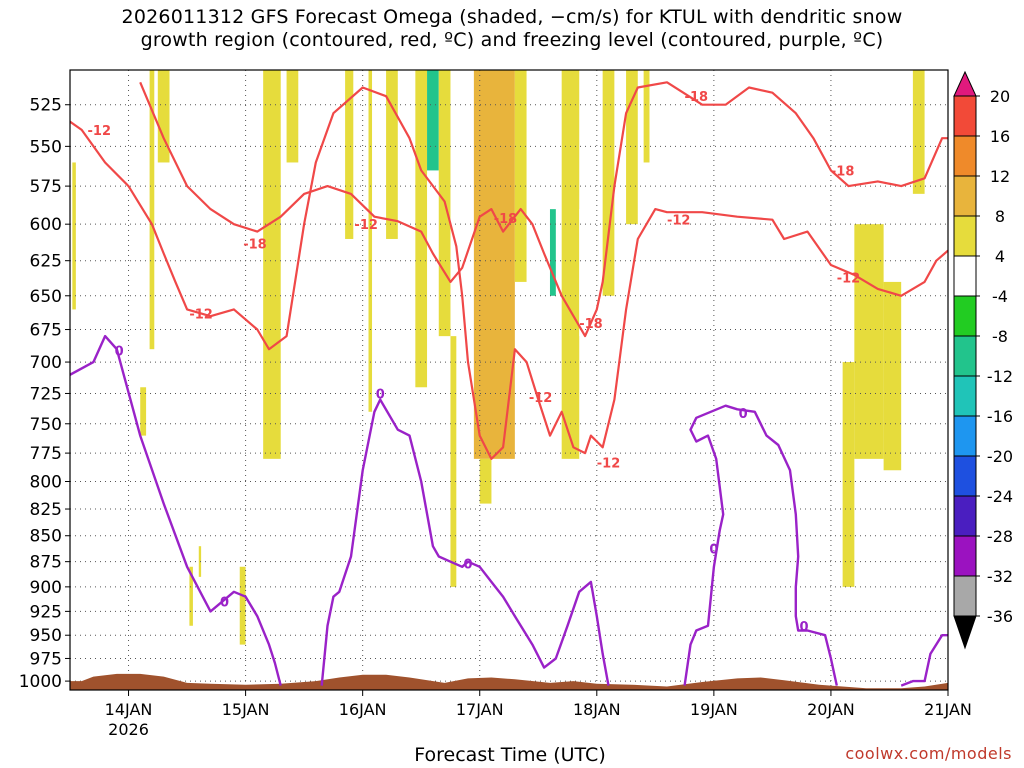 This screenshot has width=1024, height=768. Describe the element at coordinates (46, 394) in the screenshot. I see `y-tick-label-725: 725` at that location.